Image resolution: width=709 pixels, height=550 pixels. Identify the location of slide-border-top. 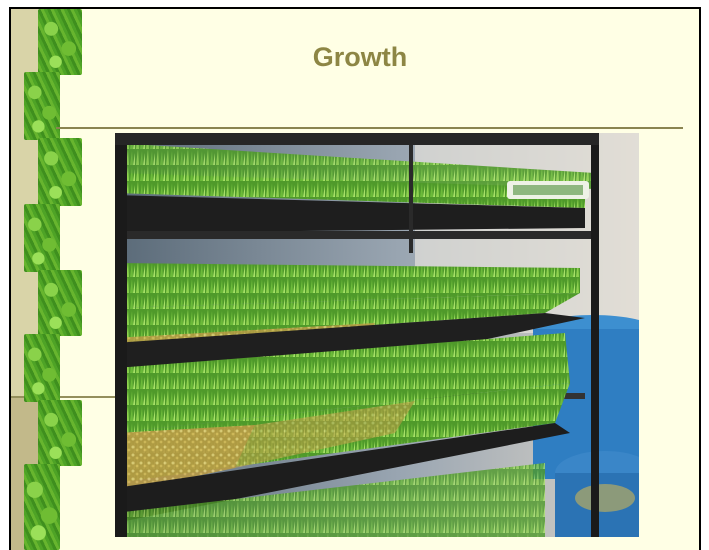
(354, 8).